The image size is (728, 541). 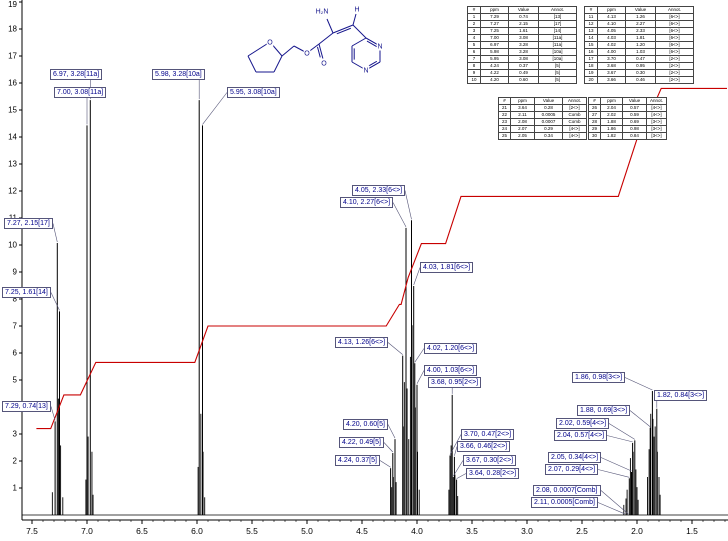 What do you see at coordinates (12, 110) in the screenshot?
I see `y-axis-tick-label: 15` at bounding box center [12, 110].